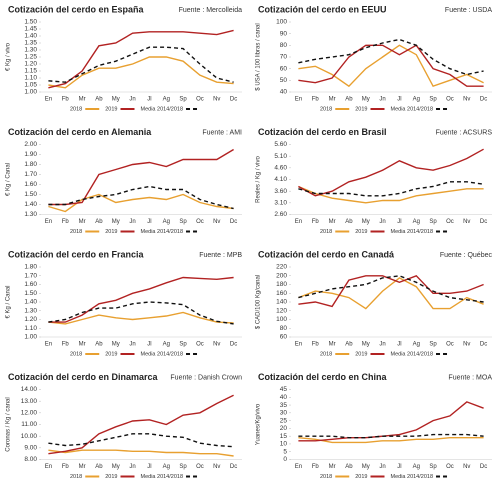 The image size is (500, 490). Describe the element at coordinates (284, 80) in the screenshot. I see `y-tick-label: 50` at that location.